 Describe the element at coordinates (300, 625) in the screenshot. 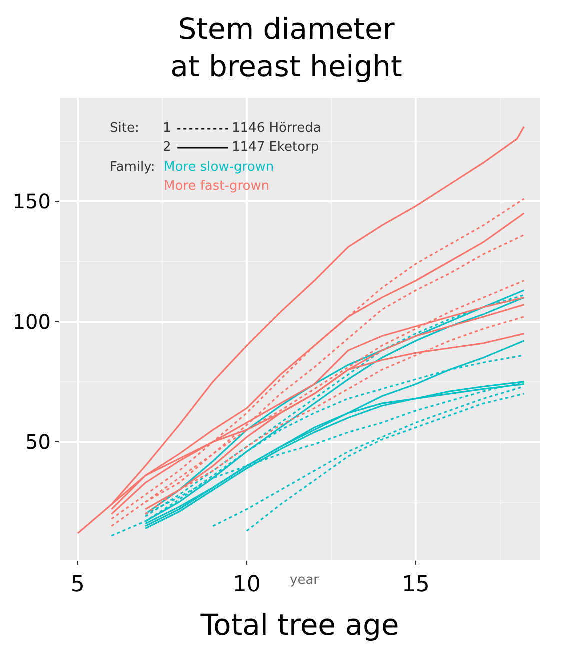

I see `x-axis-title: Total tree age` at that location.